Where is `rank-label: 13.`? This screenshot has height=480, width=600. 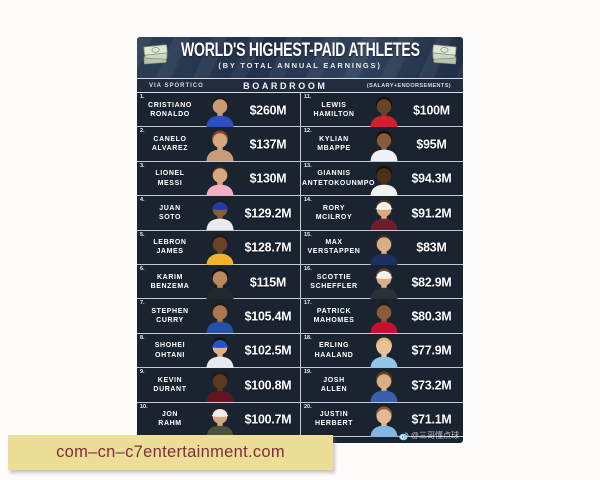
rank-label: 13. is located at coordinates (308, 165).